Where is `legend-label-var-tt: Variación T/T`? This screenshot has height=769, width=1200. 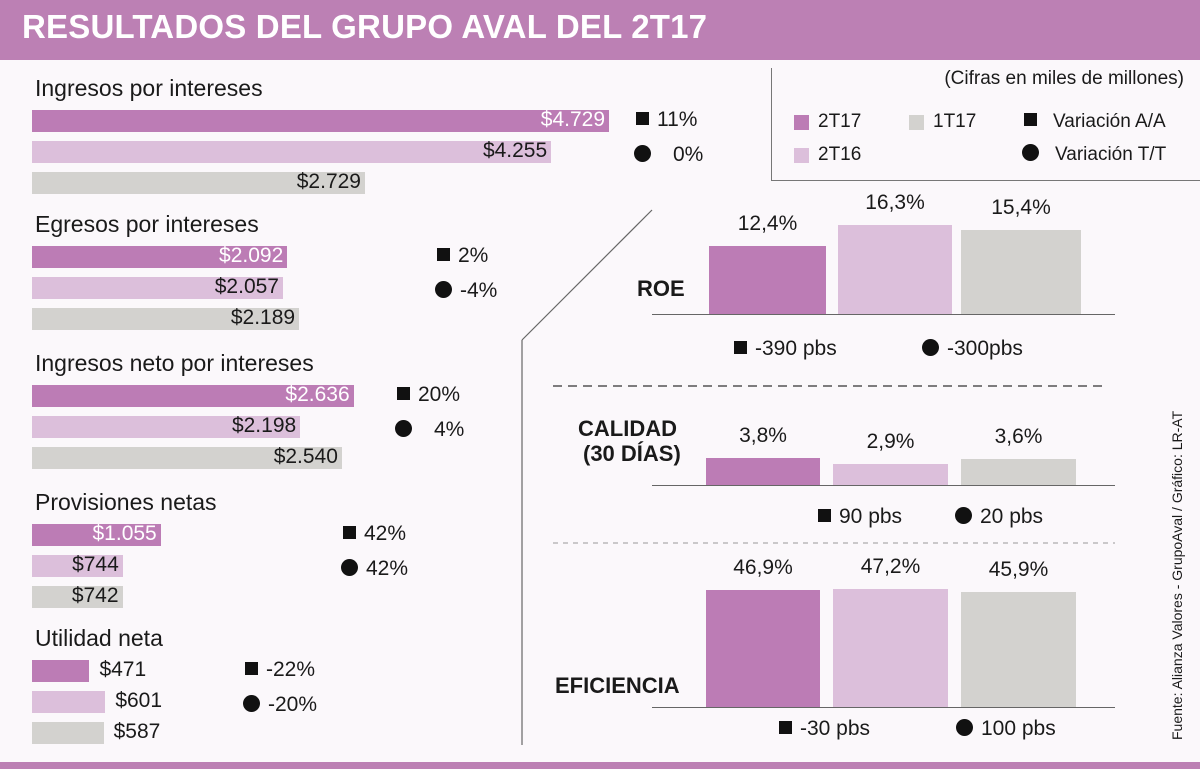 legend-label-var-tt: Variación T/T is located at coordinates (1111, 154).